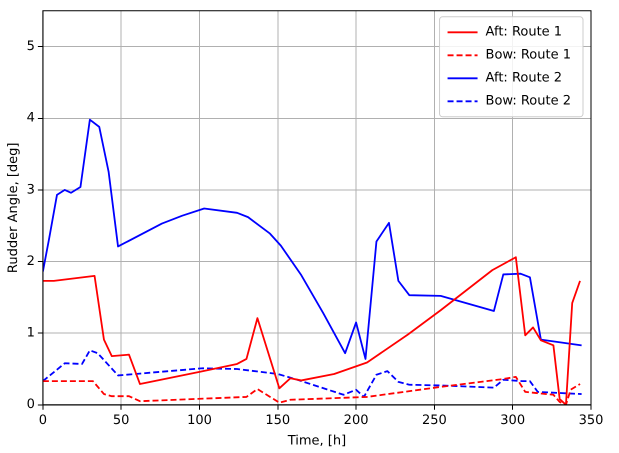  I want to click on y-tick-label: 4, so click(30, 118).